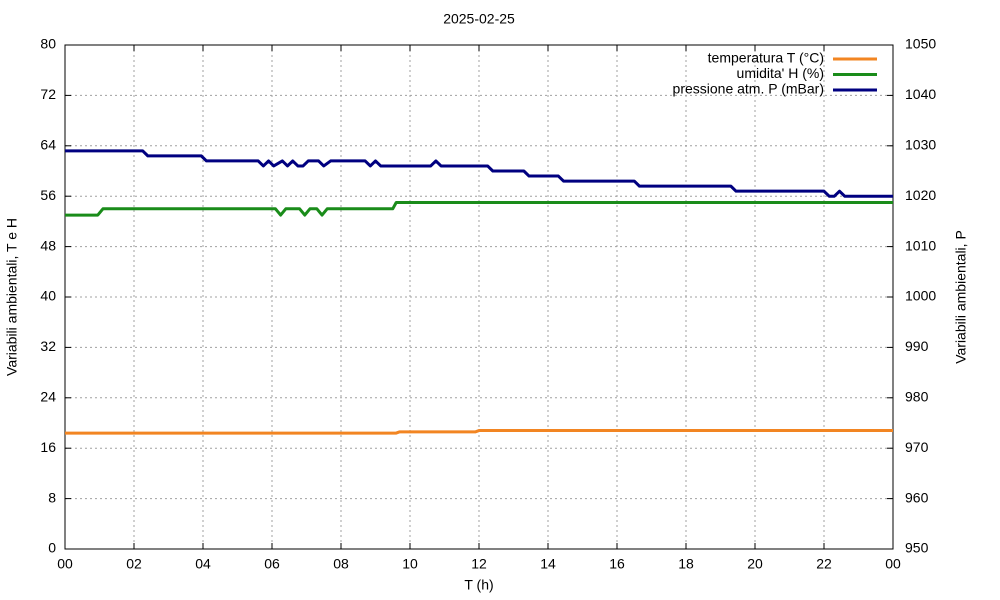 This screenshot has height=600, width=1000. What do you see at coordinates (134, 564) in the screenshot?
I see `x-tick-label: 02` at bounding box center [134, 564].